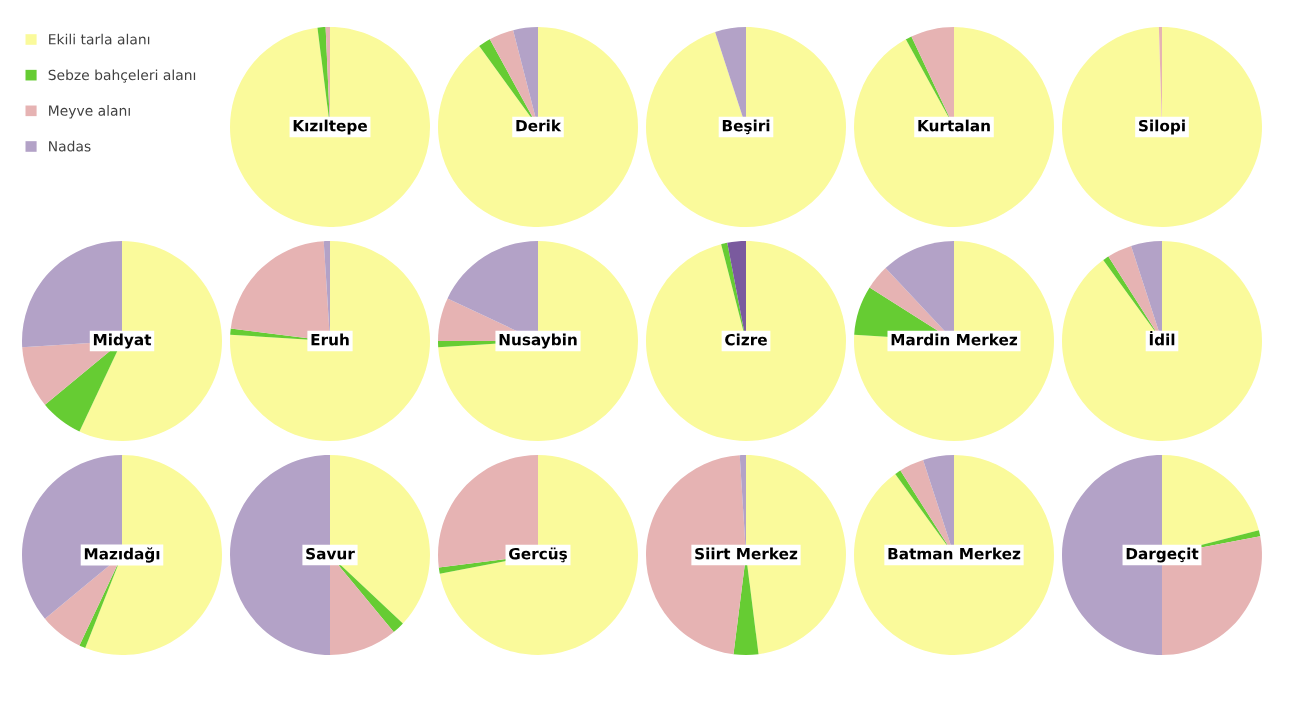  Describe the element at coordinates (122, 76) in the screenshot. I see `legend-label: Sebze bahçeleri alanı` at that location.